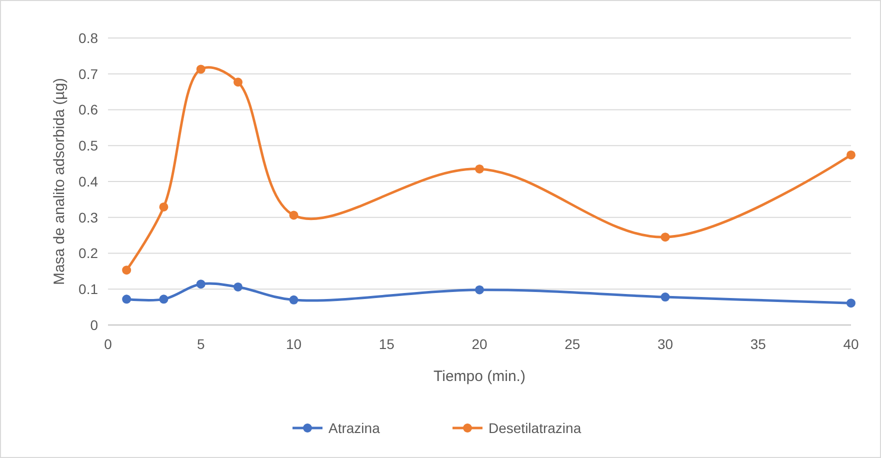 Image resolution: width=881 pixels, height=458 pixels. Describe the element at coordinates (88, 253) in the screenshot. I see `y-tick-label: 0.2` at that location.